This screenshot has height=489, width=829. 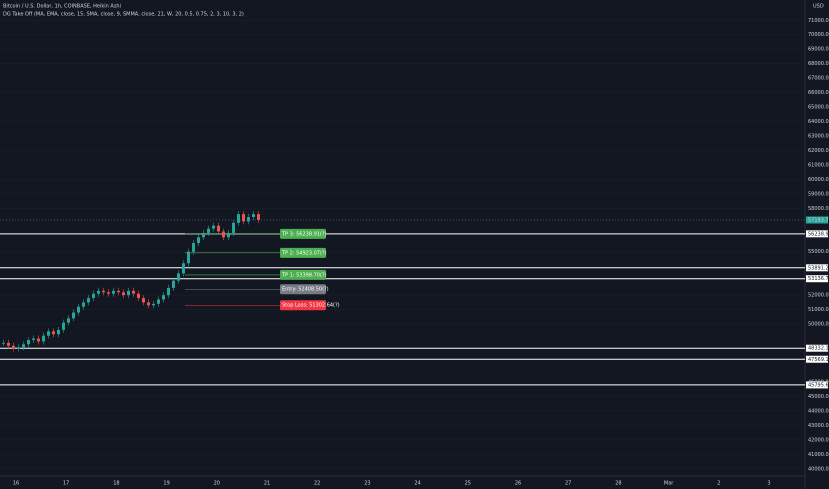 I want to click on y-tick-label: 71000.00, so click(x=818, y=21).